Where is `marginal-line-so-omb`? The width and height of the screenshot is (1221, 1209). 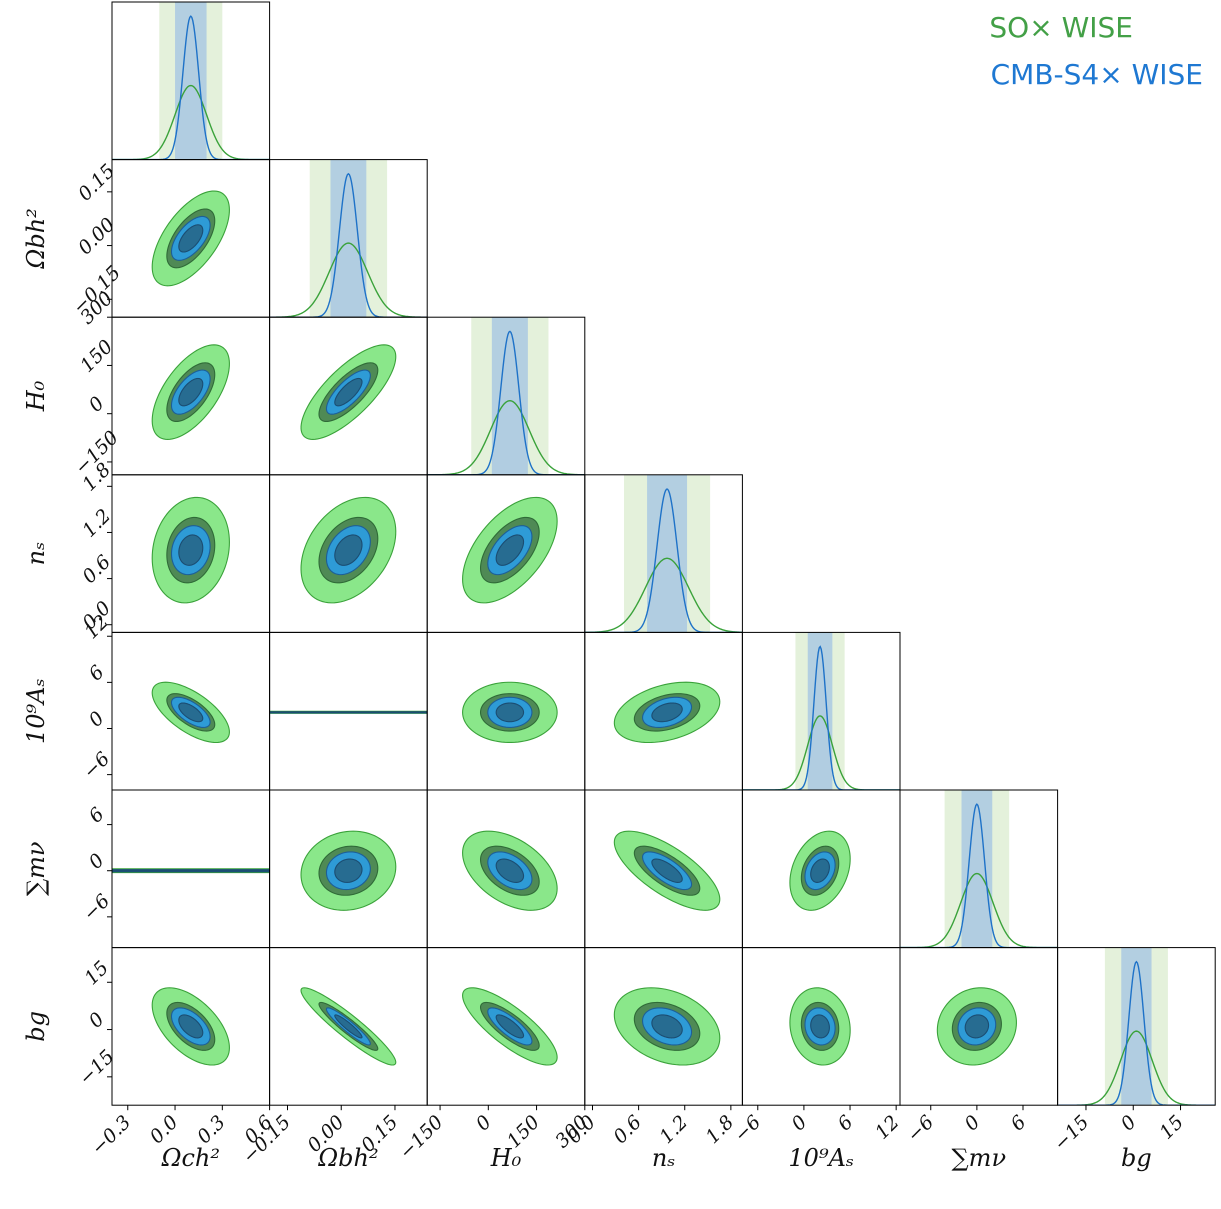 marginal-line-so-omb is located at coordinates (348, 280).